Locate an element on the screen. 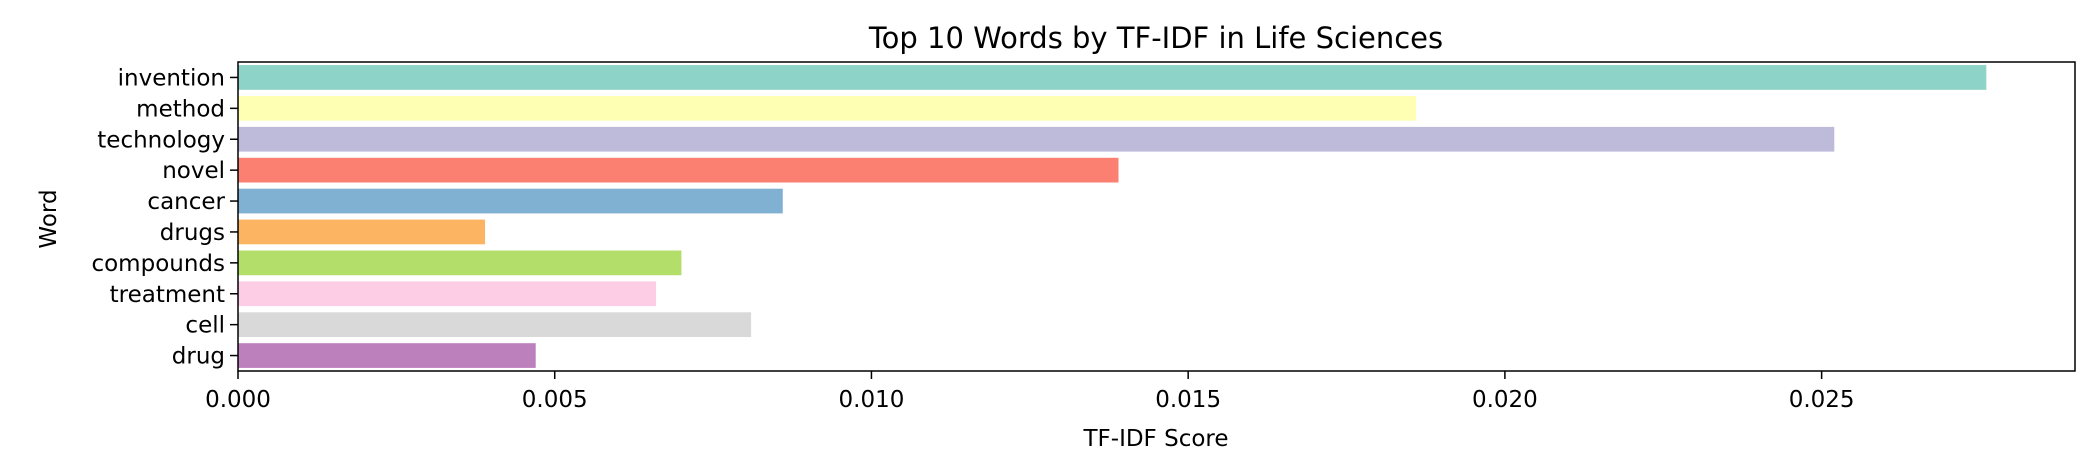 This screenshot has width=2086, height=468. y-tick-label: treatment is located at coordinates (167, 295).